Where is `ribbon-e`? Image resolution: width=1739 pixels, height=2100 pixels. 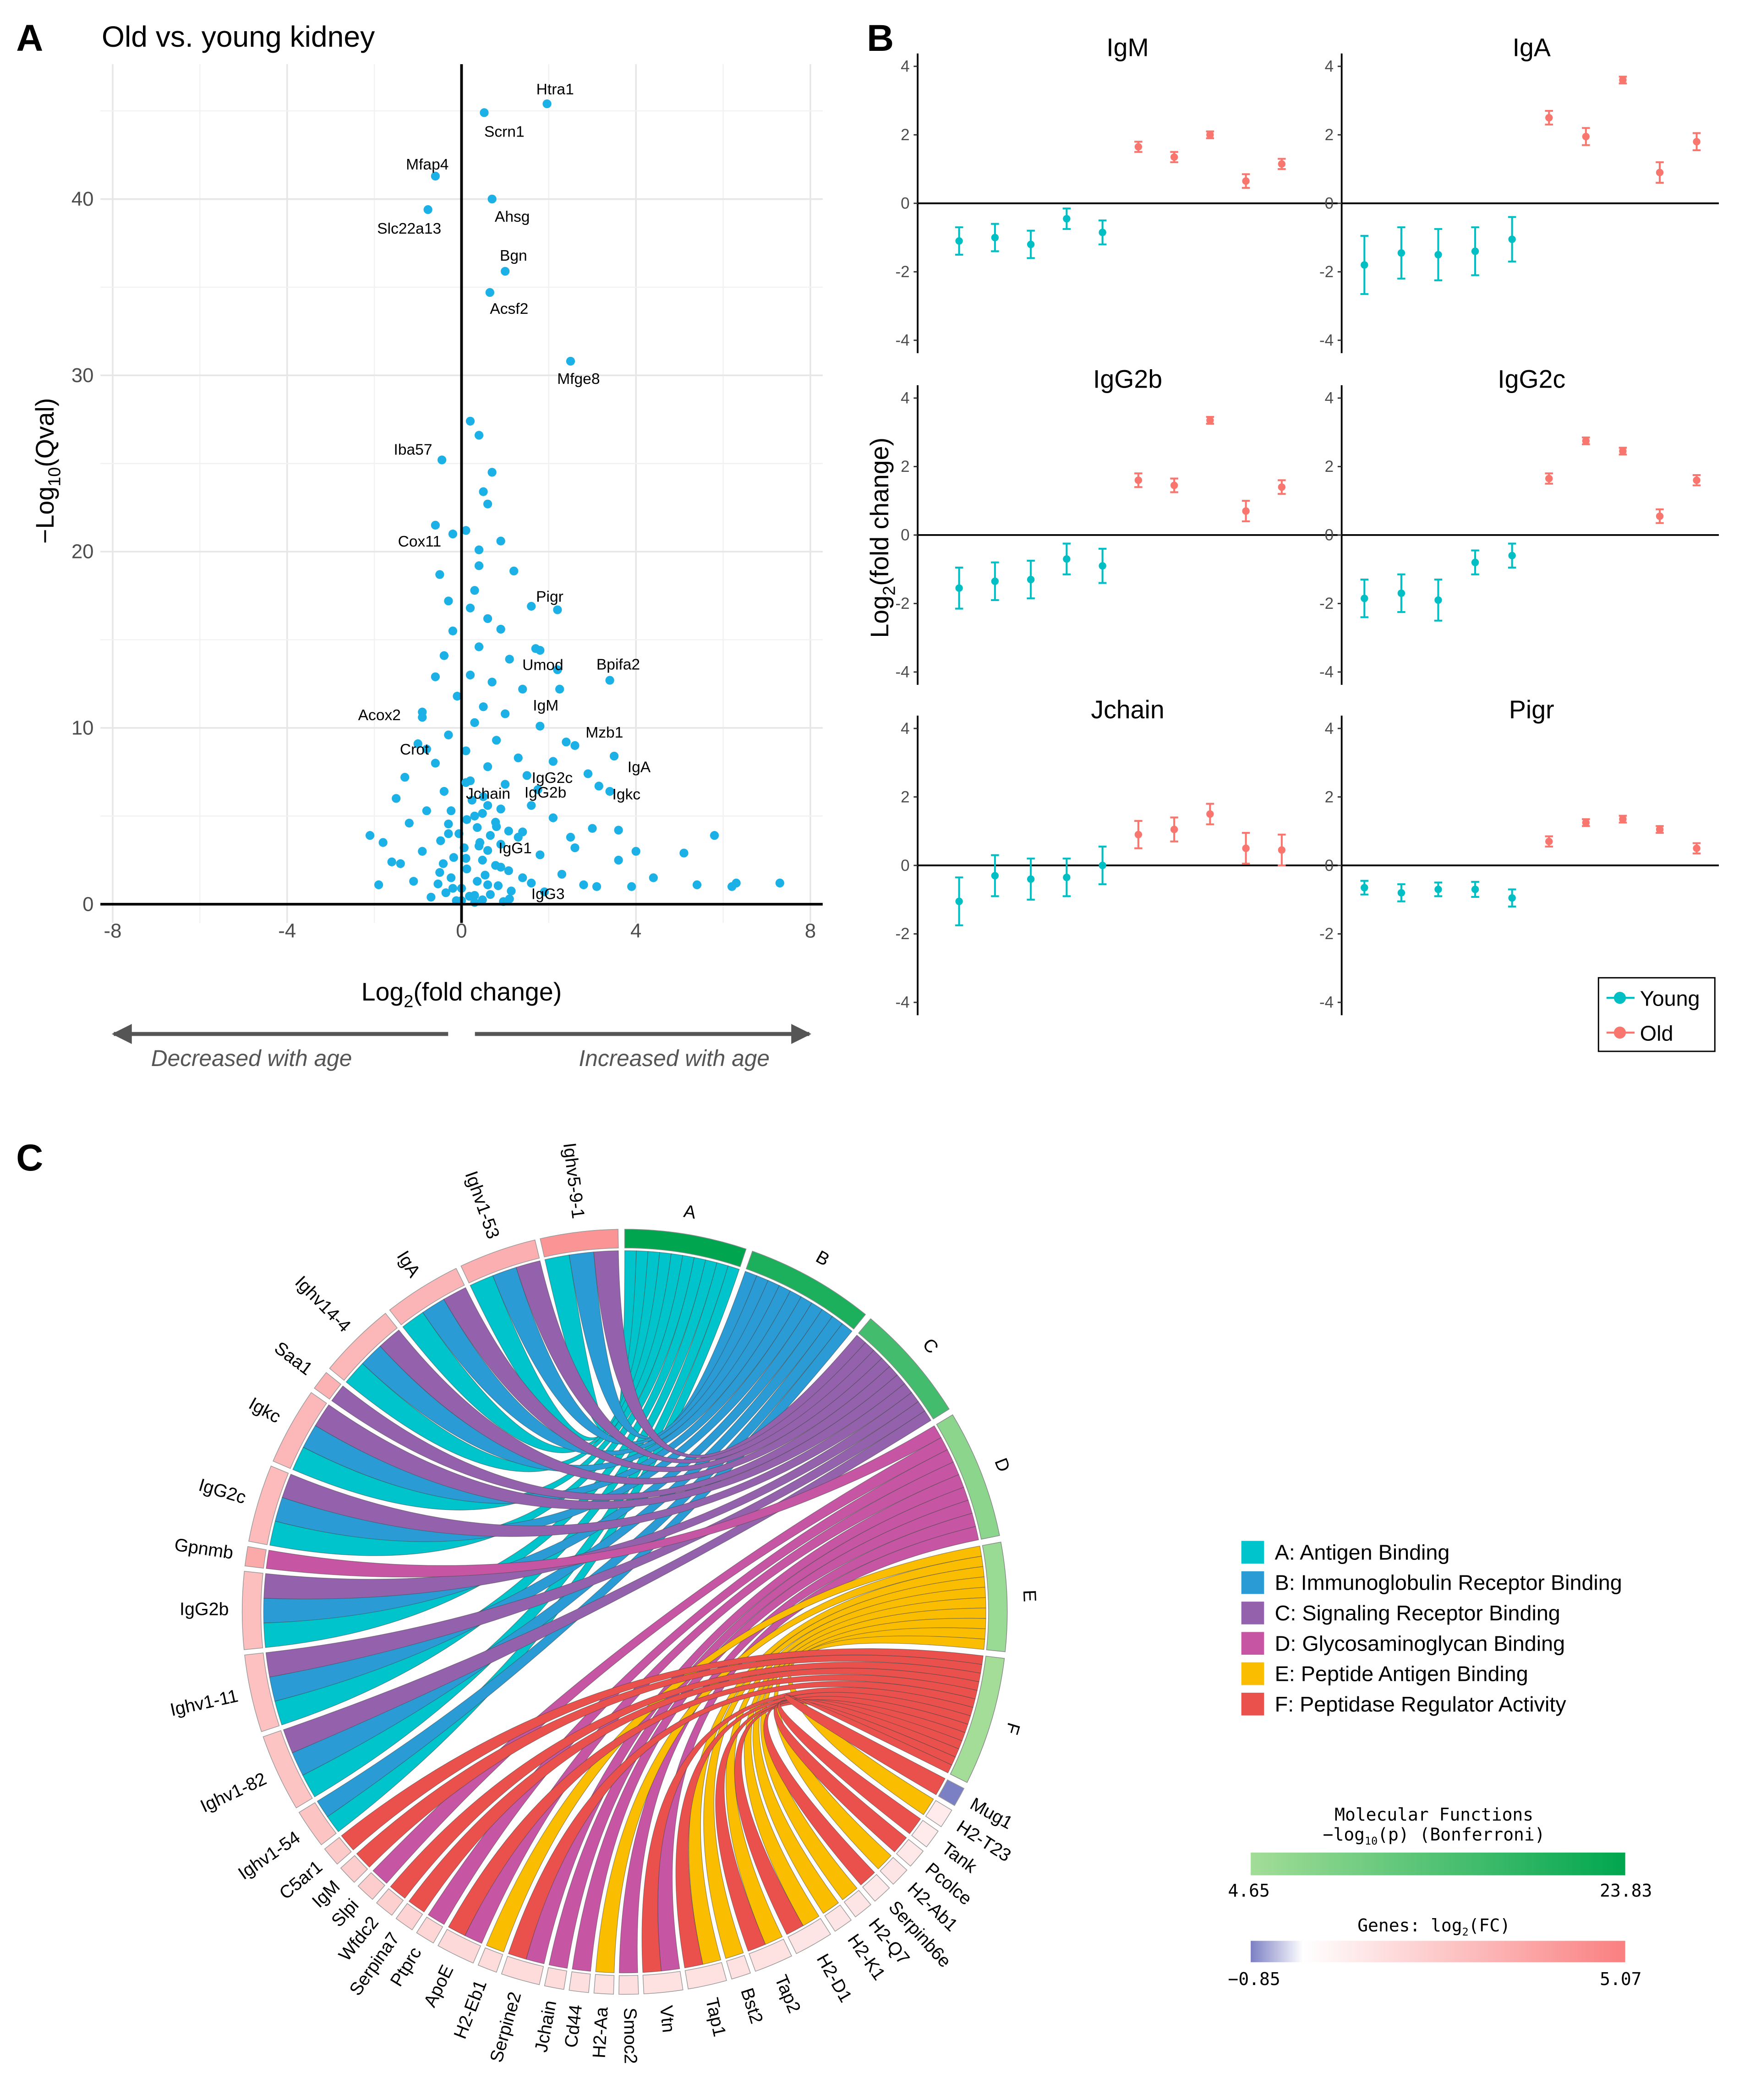 ribbon-e is located at coordinates (844, 1767).